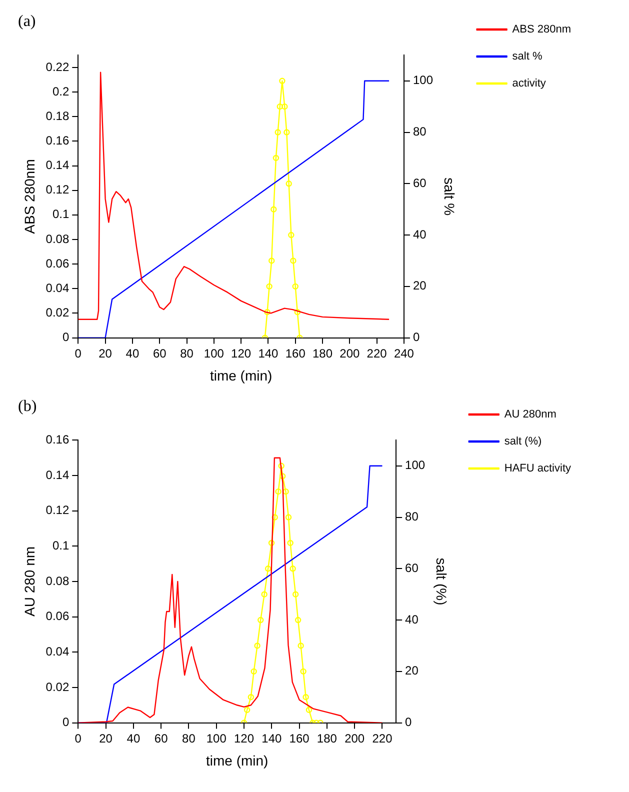 This screenshot has height=792, width=629. I want to click on legend-label: salt %, so click(527, 56).